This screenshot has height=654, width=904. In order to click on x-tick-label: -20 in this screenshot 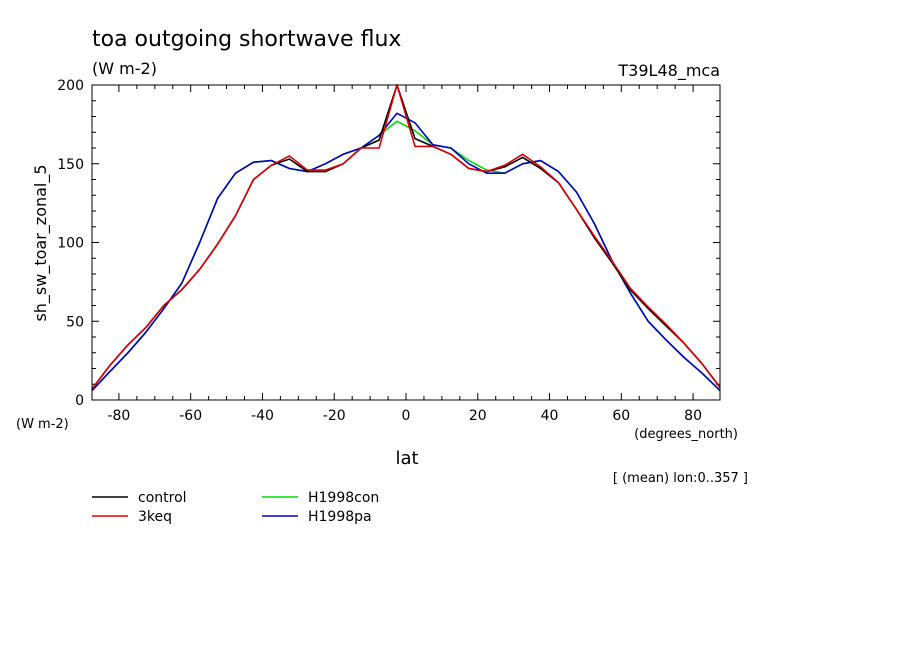, I will do `click(334, 416)`.